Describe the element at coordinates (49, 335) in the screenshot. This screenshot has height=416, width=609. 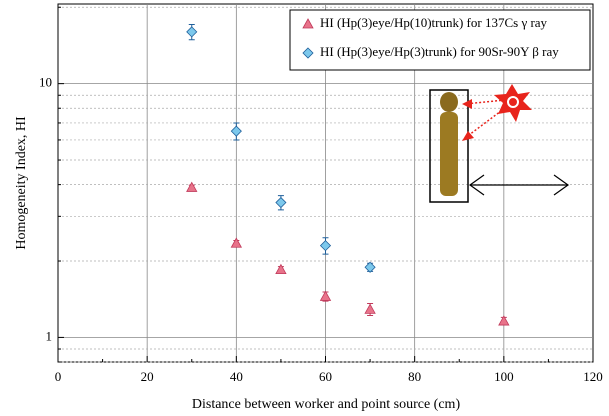
I see `y-tick-label: 1` at that location.